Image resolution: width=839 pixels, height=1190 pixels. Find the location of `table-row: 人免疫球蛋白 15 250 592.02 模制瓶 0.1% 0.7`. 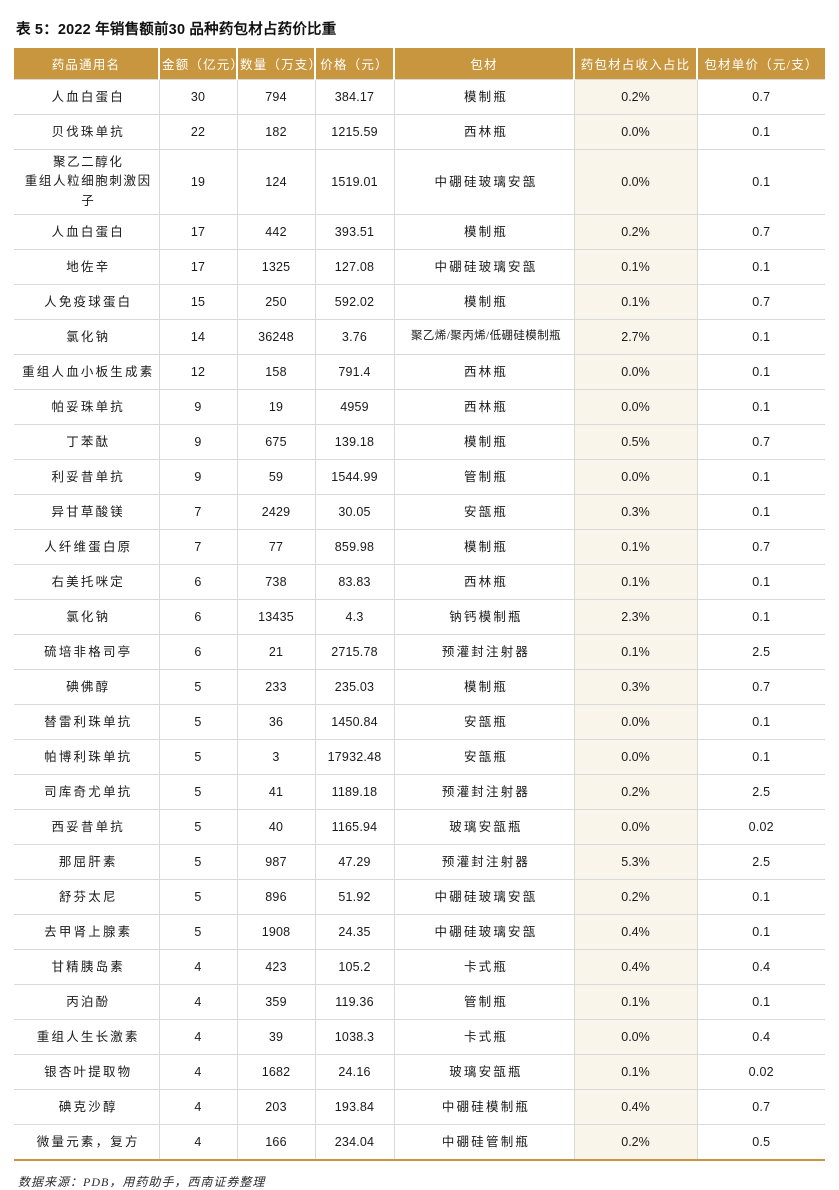

table-row: 人免疫球蛋白 15 250 592.02 模制瓶 0.1% 0.7 is located at coordinates (419, 302).